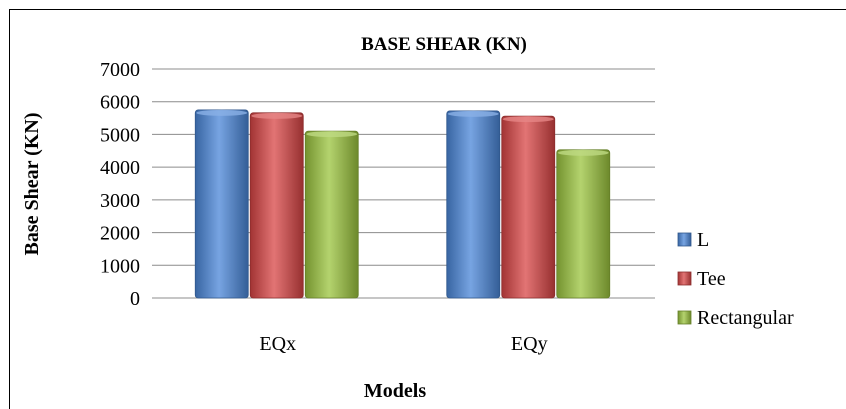  I want to click on bar-rectangular-eqy, so click(583, 224).